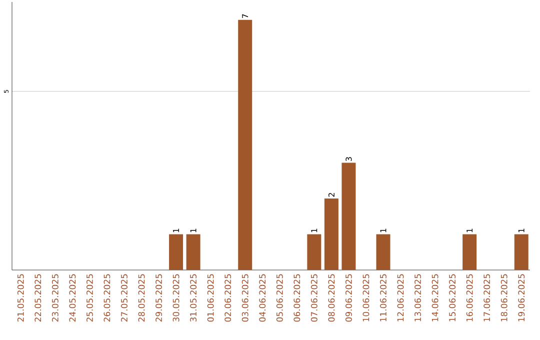 This screenshot has width=540, height=340. Describe the element at coordinates (159, 298) in the screenshot. I see `x-tick-label: 29.05.2025` at that location.